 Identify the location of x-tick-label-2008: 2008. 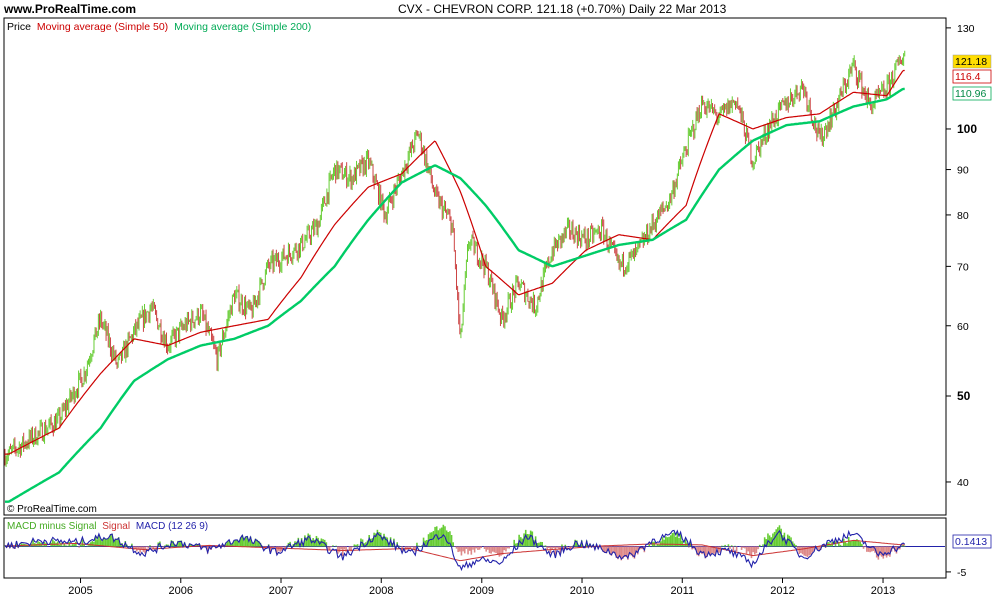
(381, 591).